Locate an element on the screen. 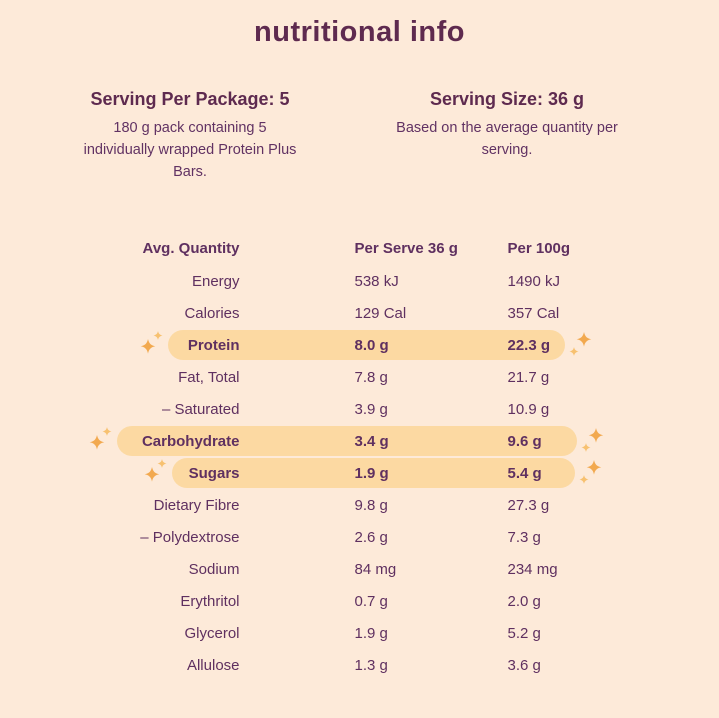 Image resolution: width=719 pixels, height=718 pixels. row-label: Protein is located at coordinates (213, 345).